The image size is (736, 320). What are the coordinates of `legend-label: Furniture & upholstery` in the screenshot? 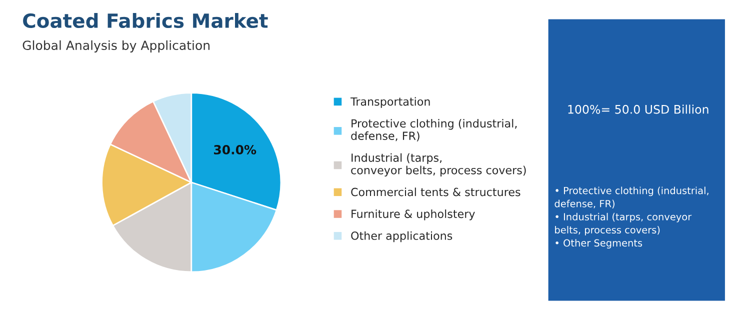 It's located at (413, 214).